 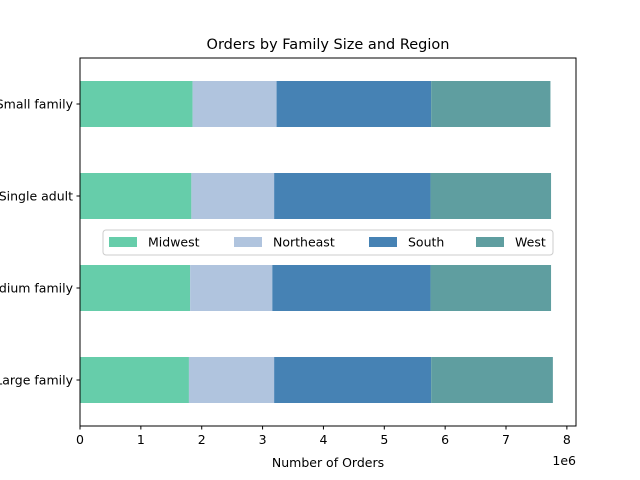 I want to click on x-tick-label: 7, so click(x=506, y=439).